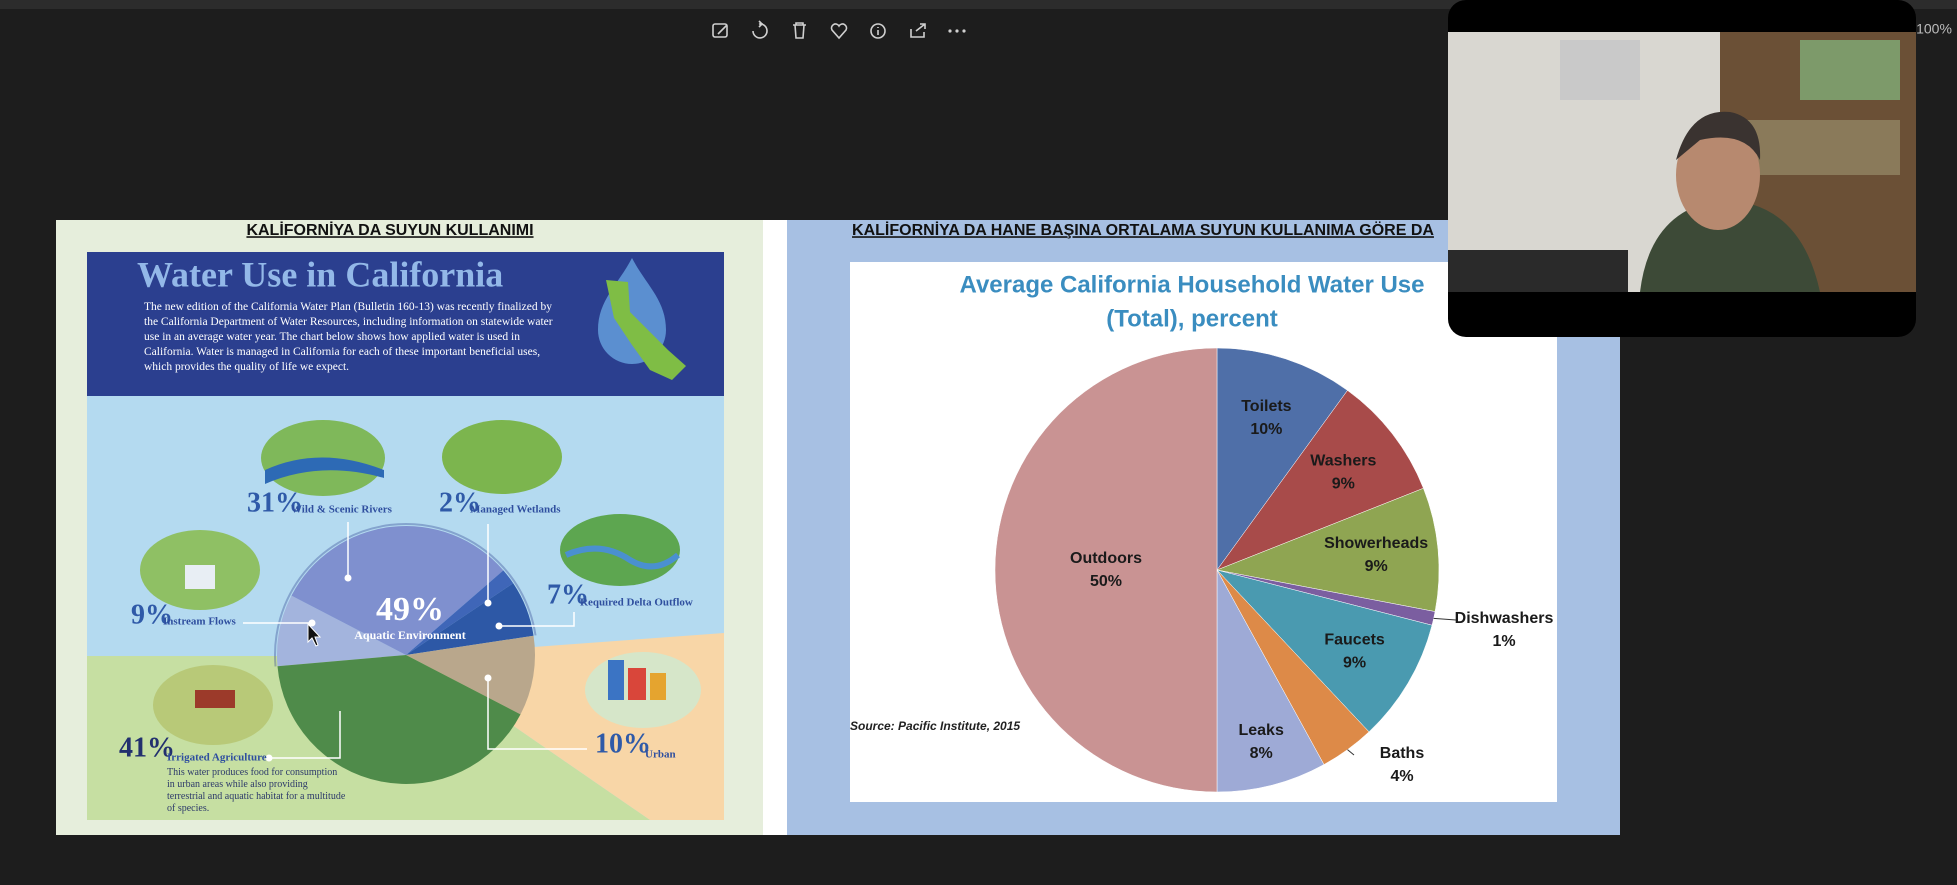  I want to click on edit-button, so click(720, 30).